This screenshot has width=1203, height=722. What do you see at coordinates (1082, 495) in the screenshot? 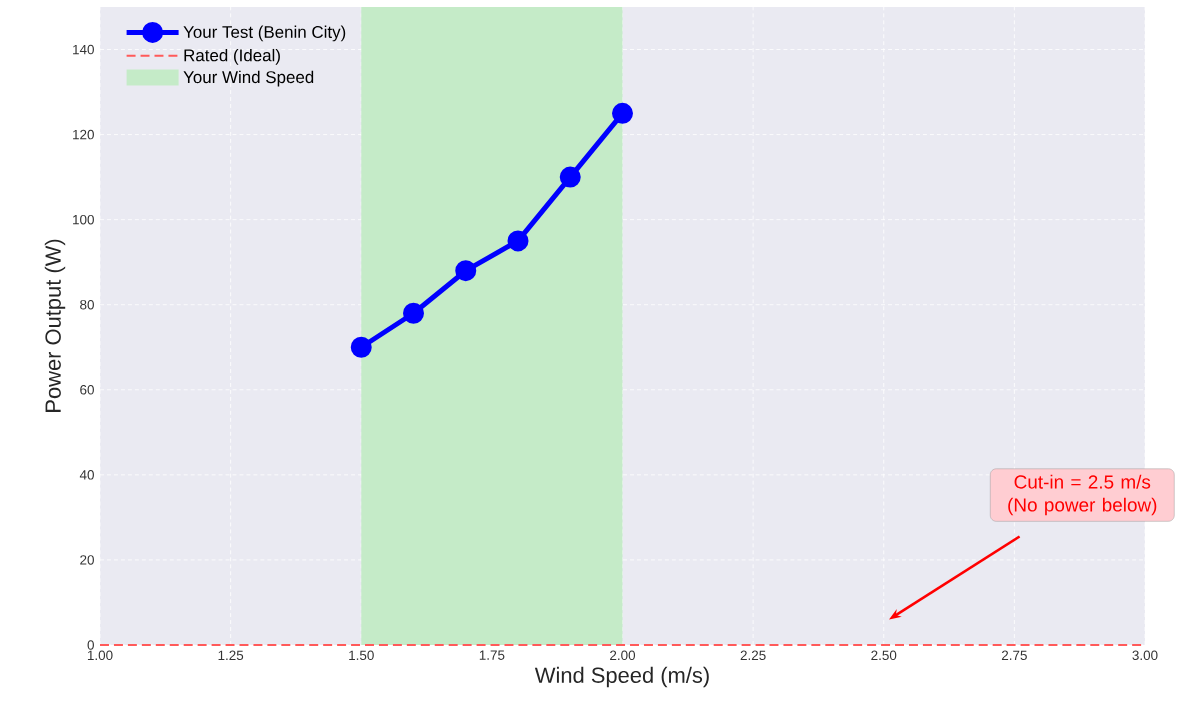
I see `annotation: Cut-in = 2.5 m/s (No power below)` at bounding box center [1082, 495].